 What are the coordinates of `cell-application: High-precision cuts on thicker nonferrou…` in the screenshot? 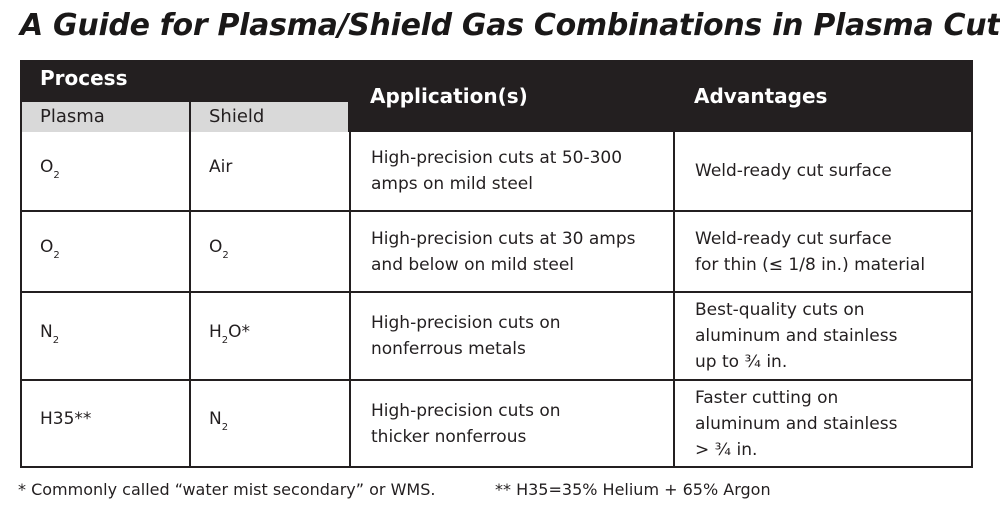 It's located at (513, 423).